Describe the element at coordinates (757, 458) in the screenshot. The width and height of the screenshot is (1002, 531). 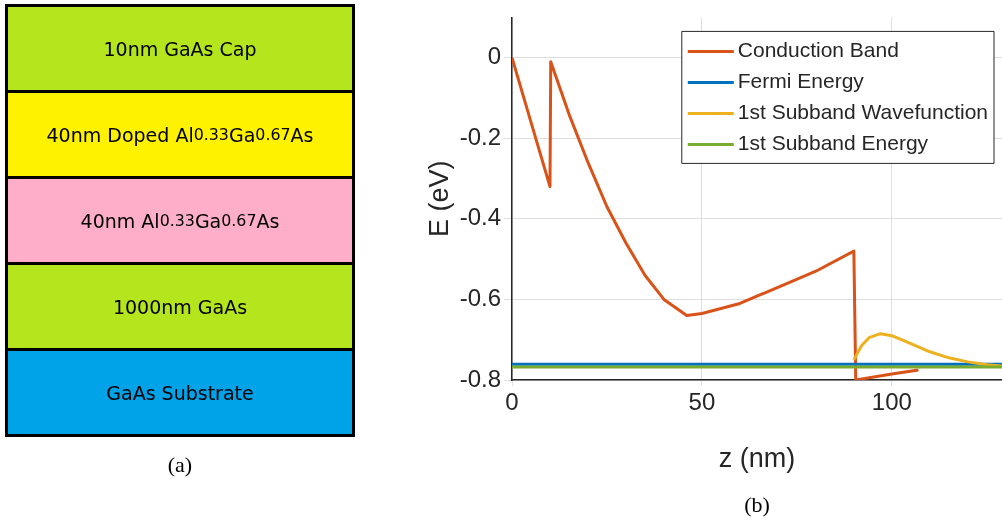
I see `x-axis-title: z (nm)` at that location.